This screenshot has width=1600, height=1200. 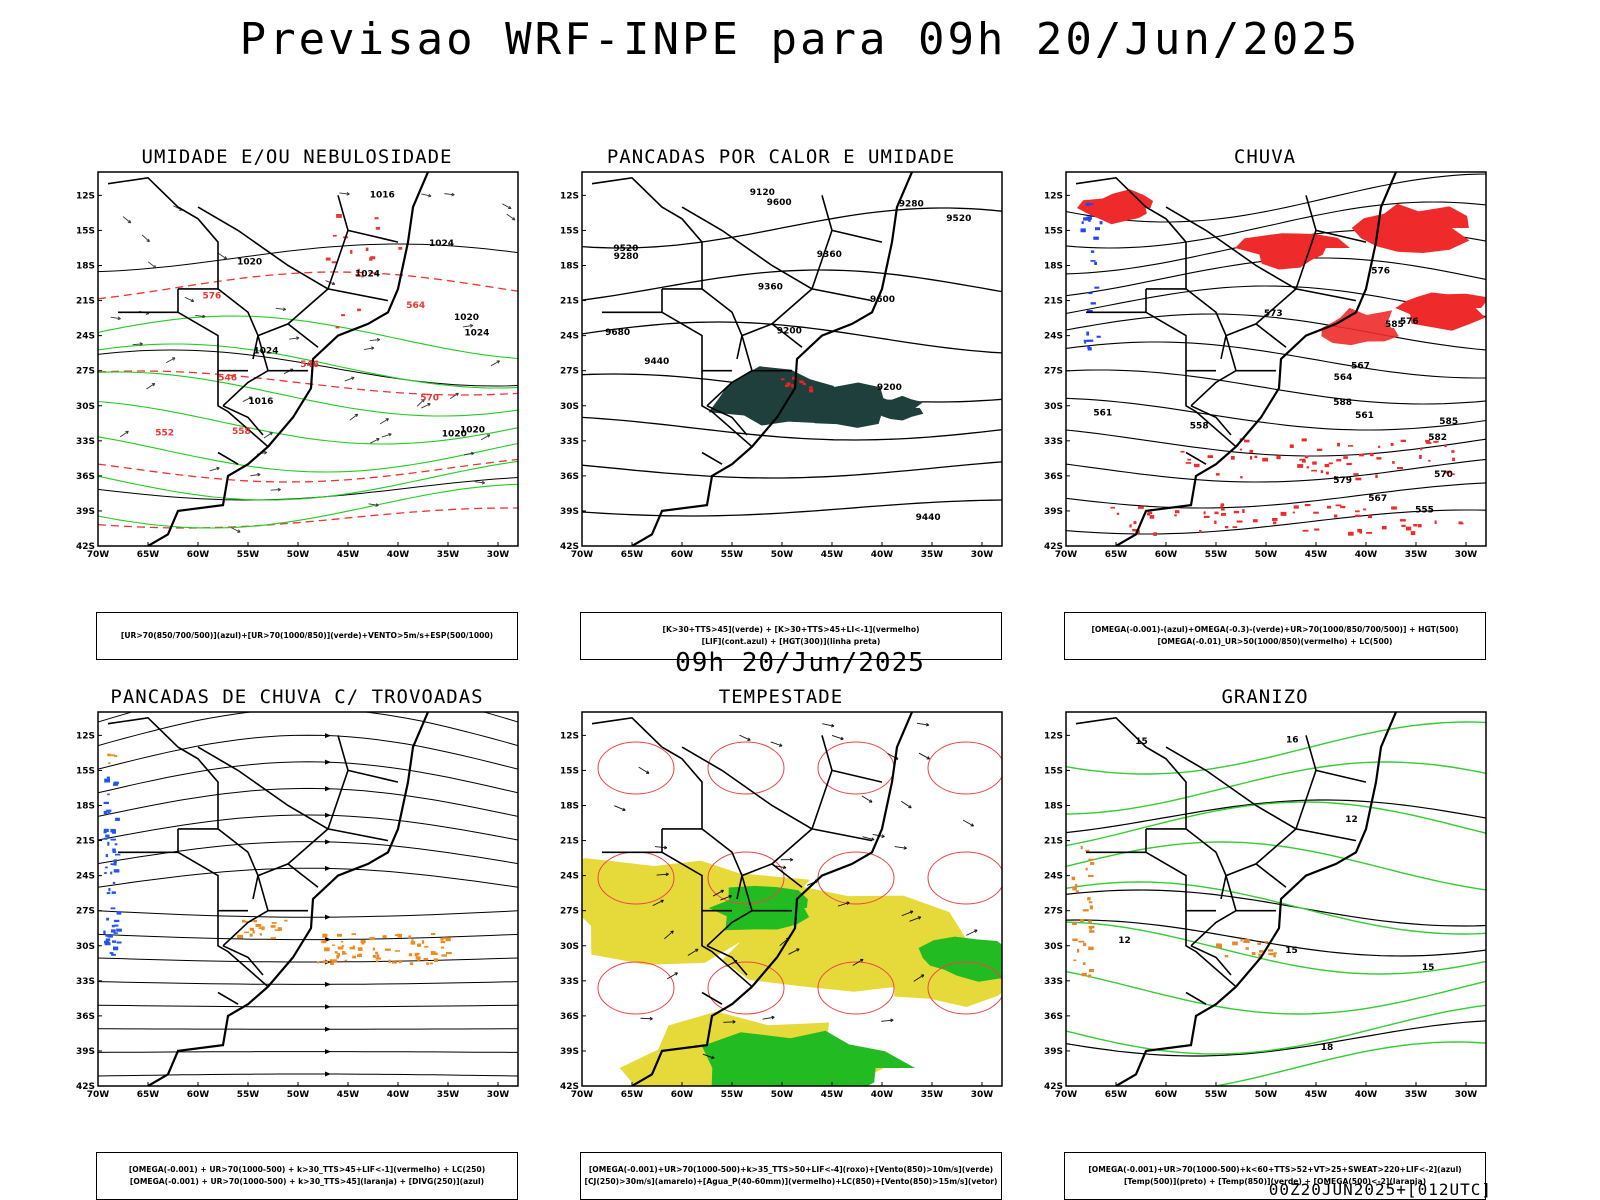 I want to click on coastline-east, so click(x=1256, y=359).